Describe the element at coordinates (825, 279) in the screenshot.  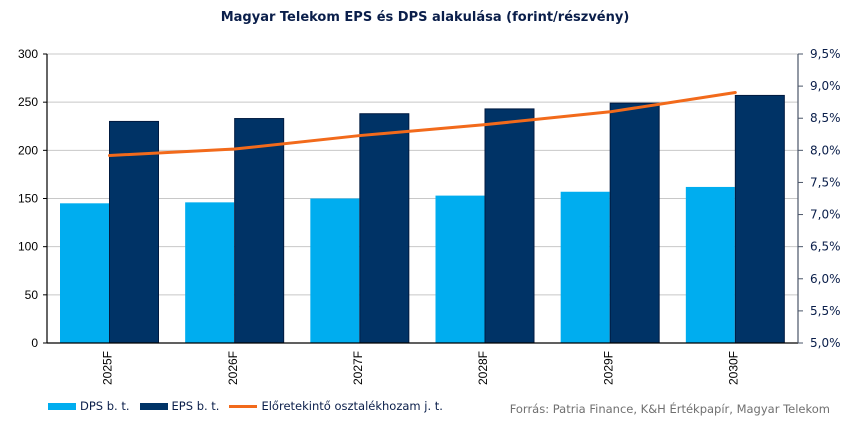
I see `right-tick-label: 6,0%` at that location.